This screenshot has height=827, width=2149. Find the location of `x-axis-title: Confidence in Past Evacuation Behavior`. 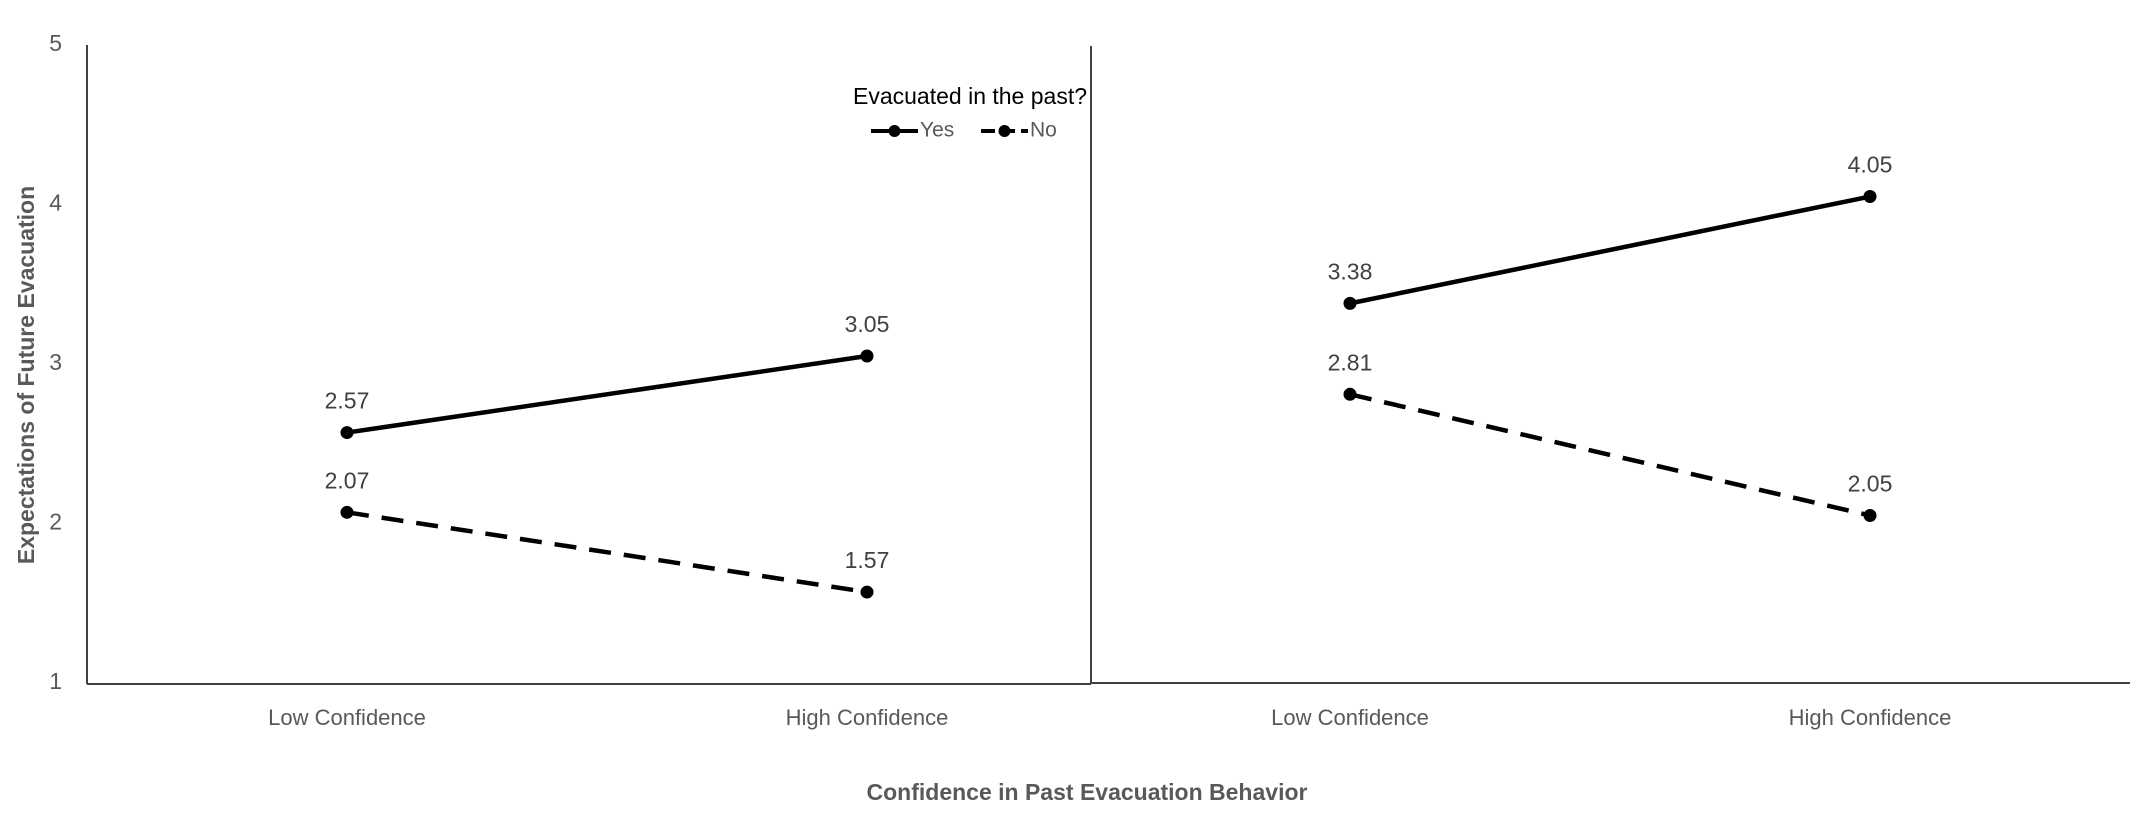

x-axis-title: Confidence in Past Evacuation Behavior is located at coordinates (1087, 792).